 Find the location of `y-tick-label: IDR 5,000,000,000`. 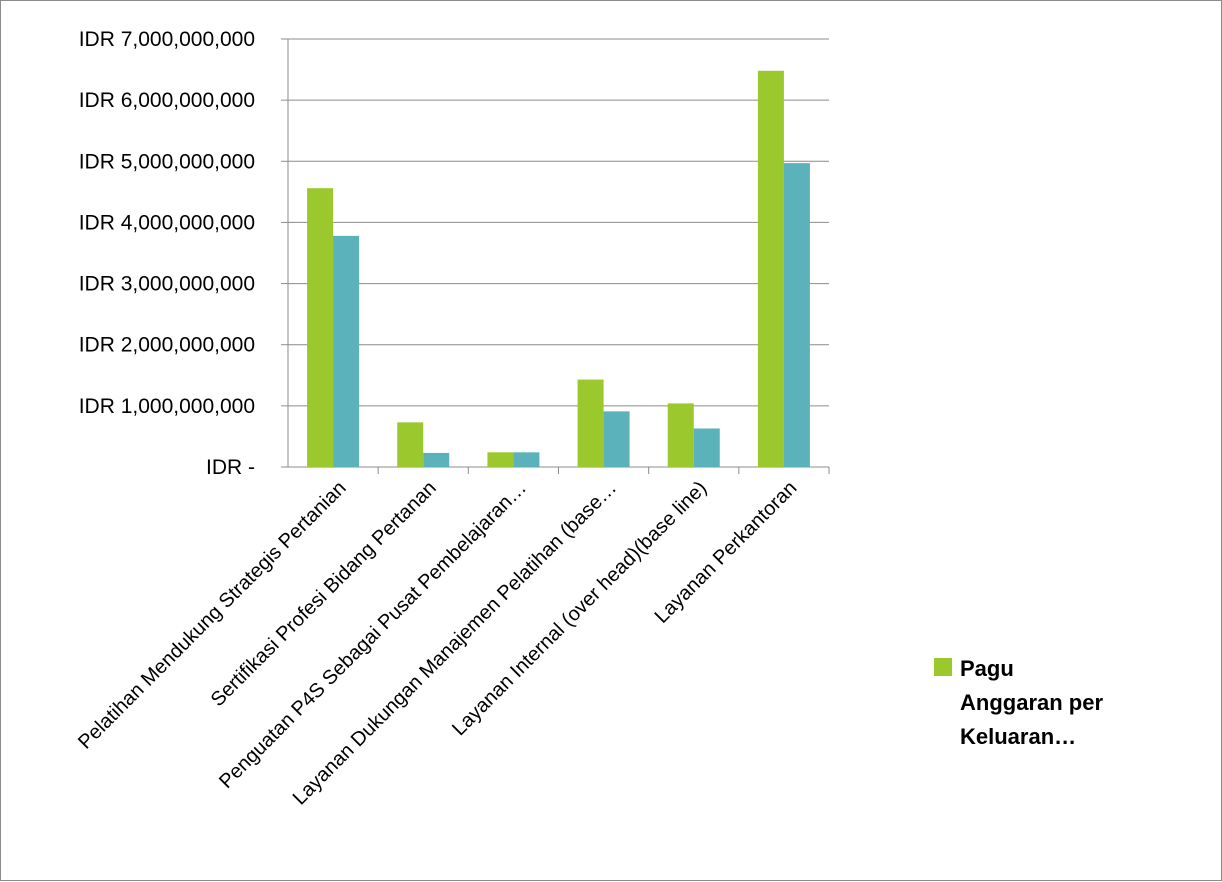

y-tick-label: IDR 5,000,000,000 is located at coordinates (167, 161).